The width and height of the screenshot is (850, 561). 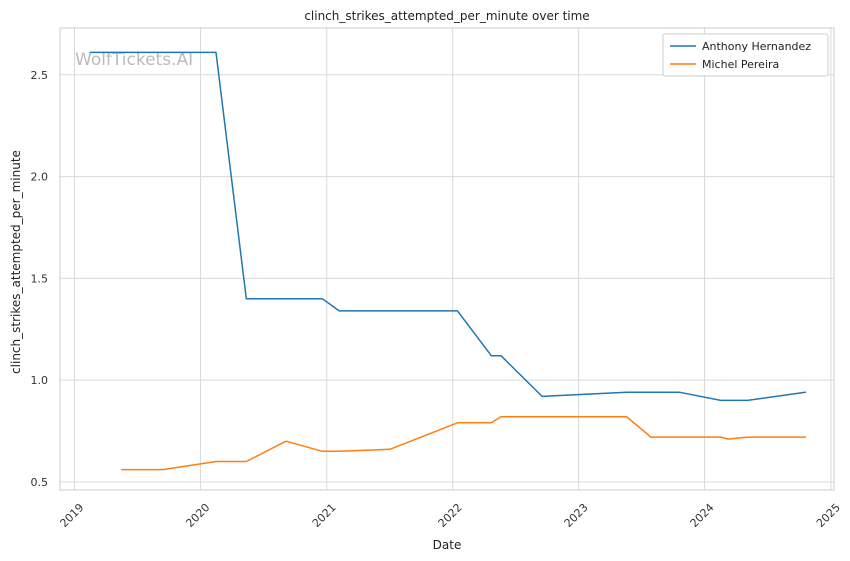 What do you see at coordinates (197, 515) in the screenshot?
I see `x-tick-label: 2020` at bounding box center [197, 515].